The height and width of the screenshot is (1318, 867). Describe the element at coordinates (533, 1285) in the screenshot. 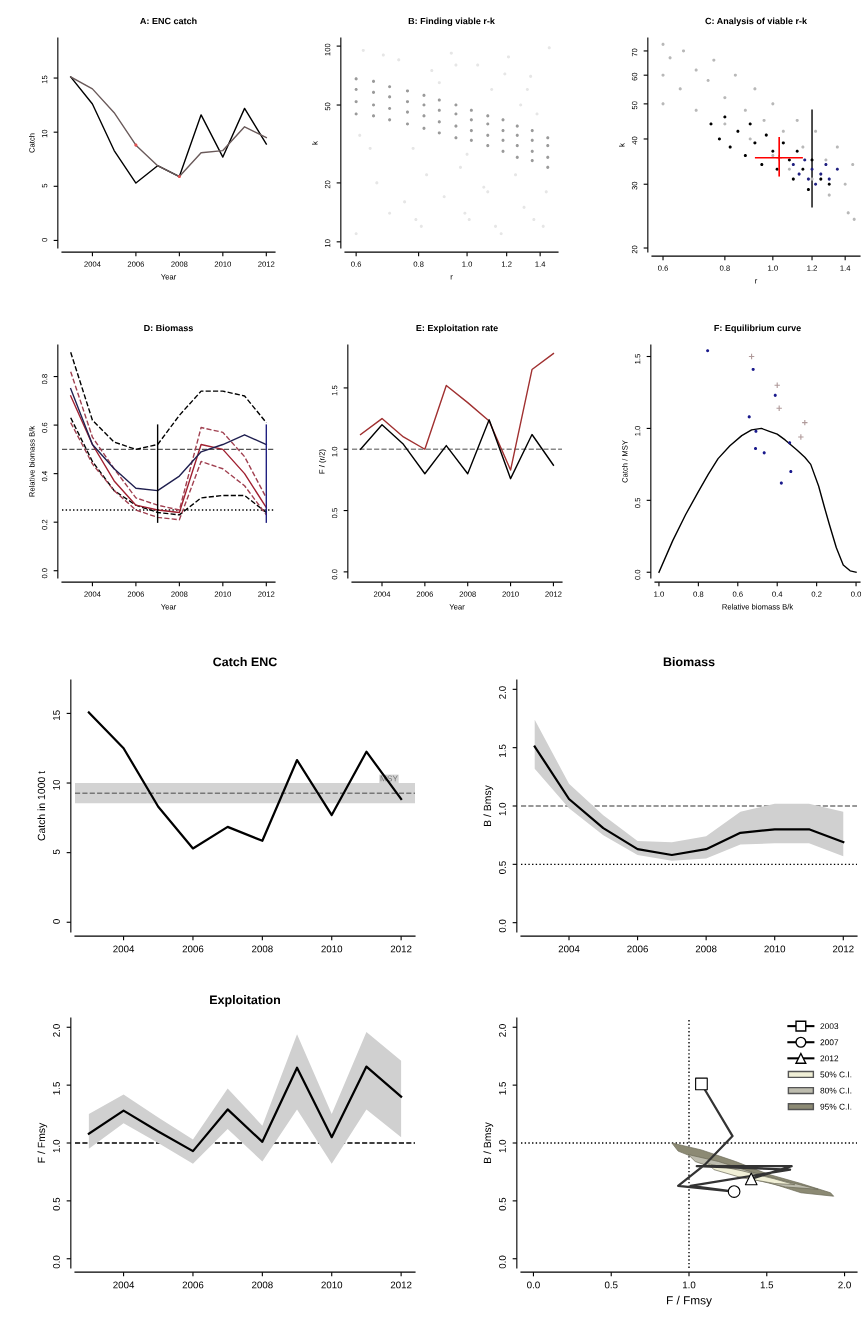

I see `x-tick-label: 0.0` at that location.